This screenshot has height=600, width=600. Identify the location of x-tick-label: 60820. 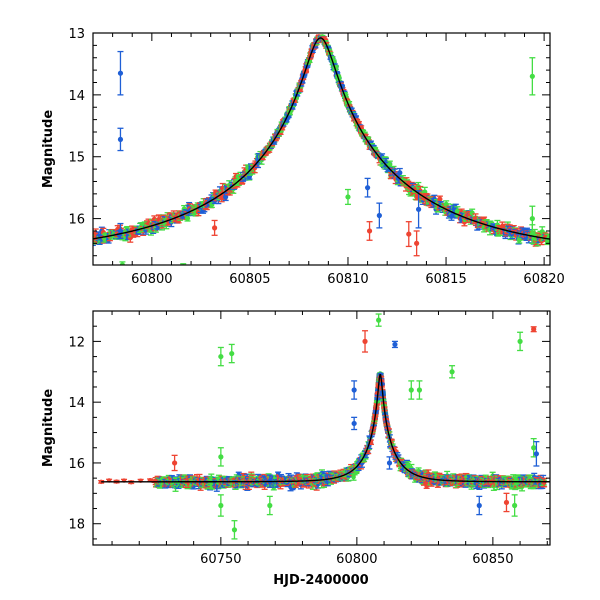
(543, 279).